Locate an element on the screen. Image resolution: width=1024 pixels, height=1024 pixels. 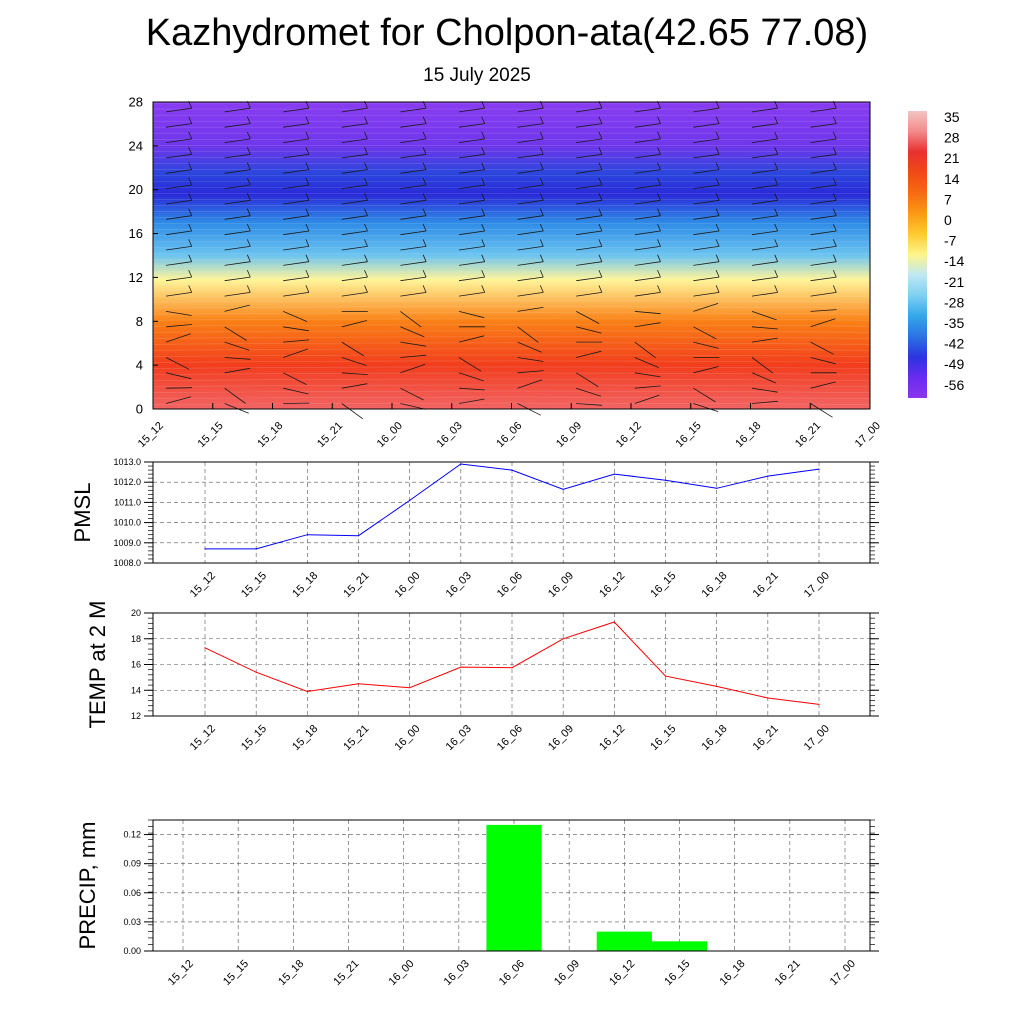
x-tick-label: 16_03 is located at coordinates (457, 973).